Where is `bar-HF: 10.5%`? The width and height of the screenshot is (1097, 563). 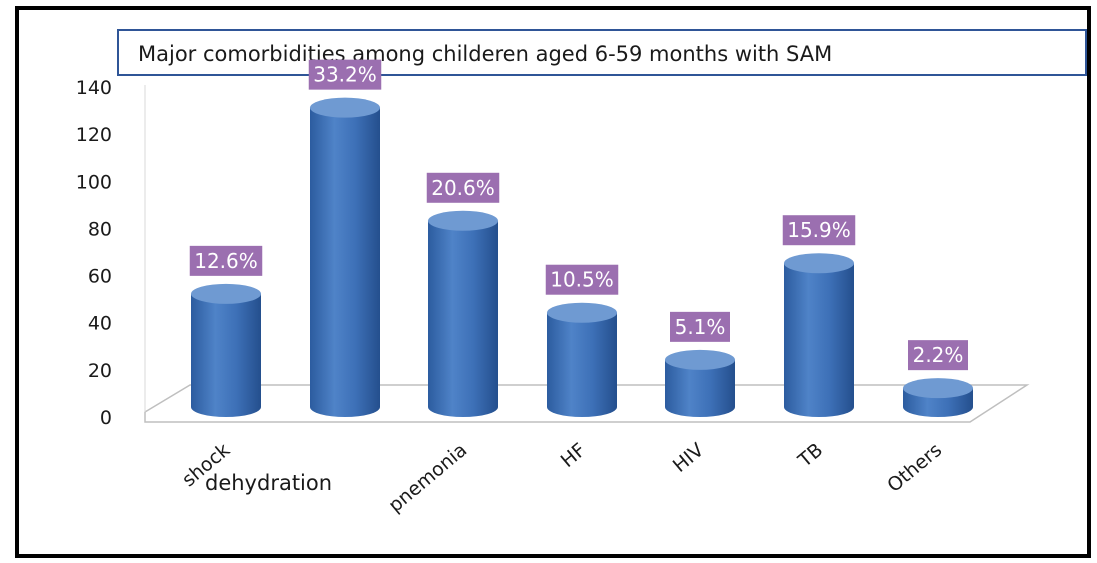
bar-HF: 10.5% is located at coordinates (582, 340).